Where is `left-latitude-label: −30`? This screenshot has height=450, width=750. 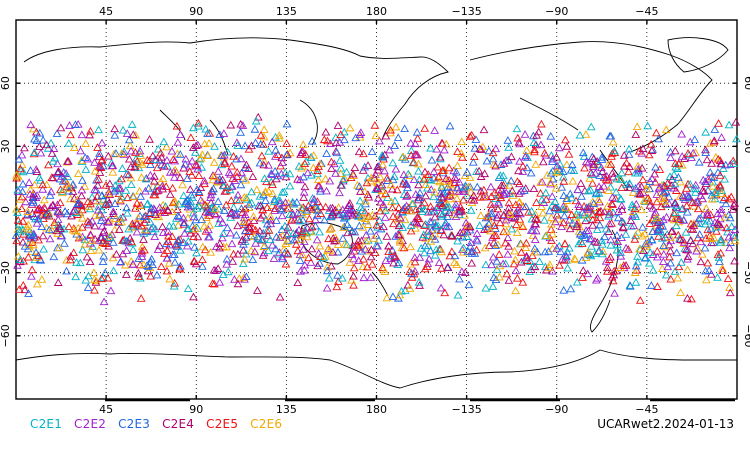 left-latitude-label: −30 is located at coordinates (6, 272).